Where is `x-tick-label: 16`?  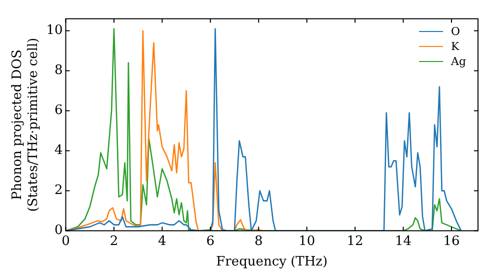
x-tick-label: 16 is located at coordinates (451, 241).